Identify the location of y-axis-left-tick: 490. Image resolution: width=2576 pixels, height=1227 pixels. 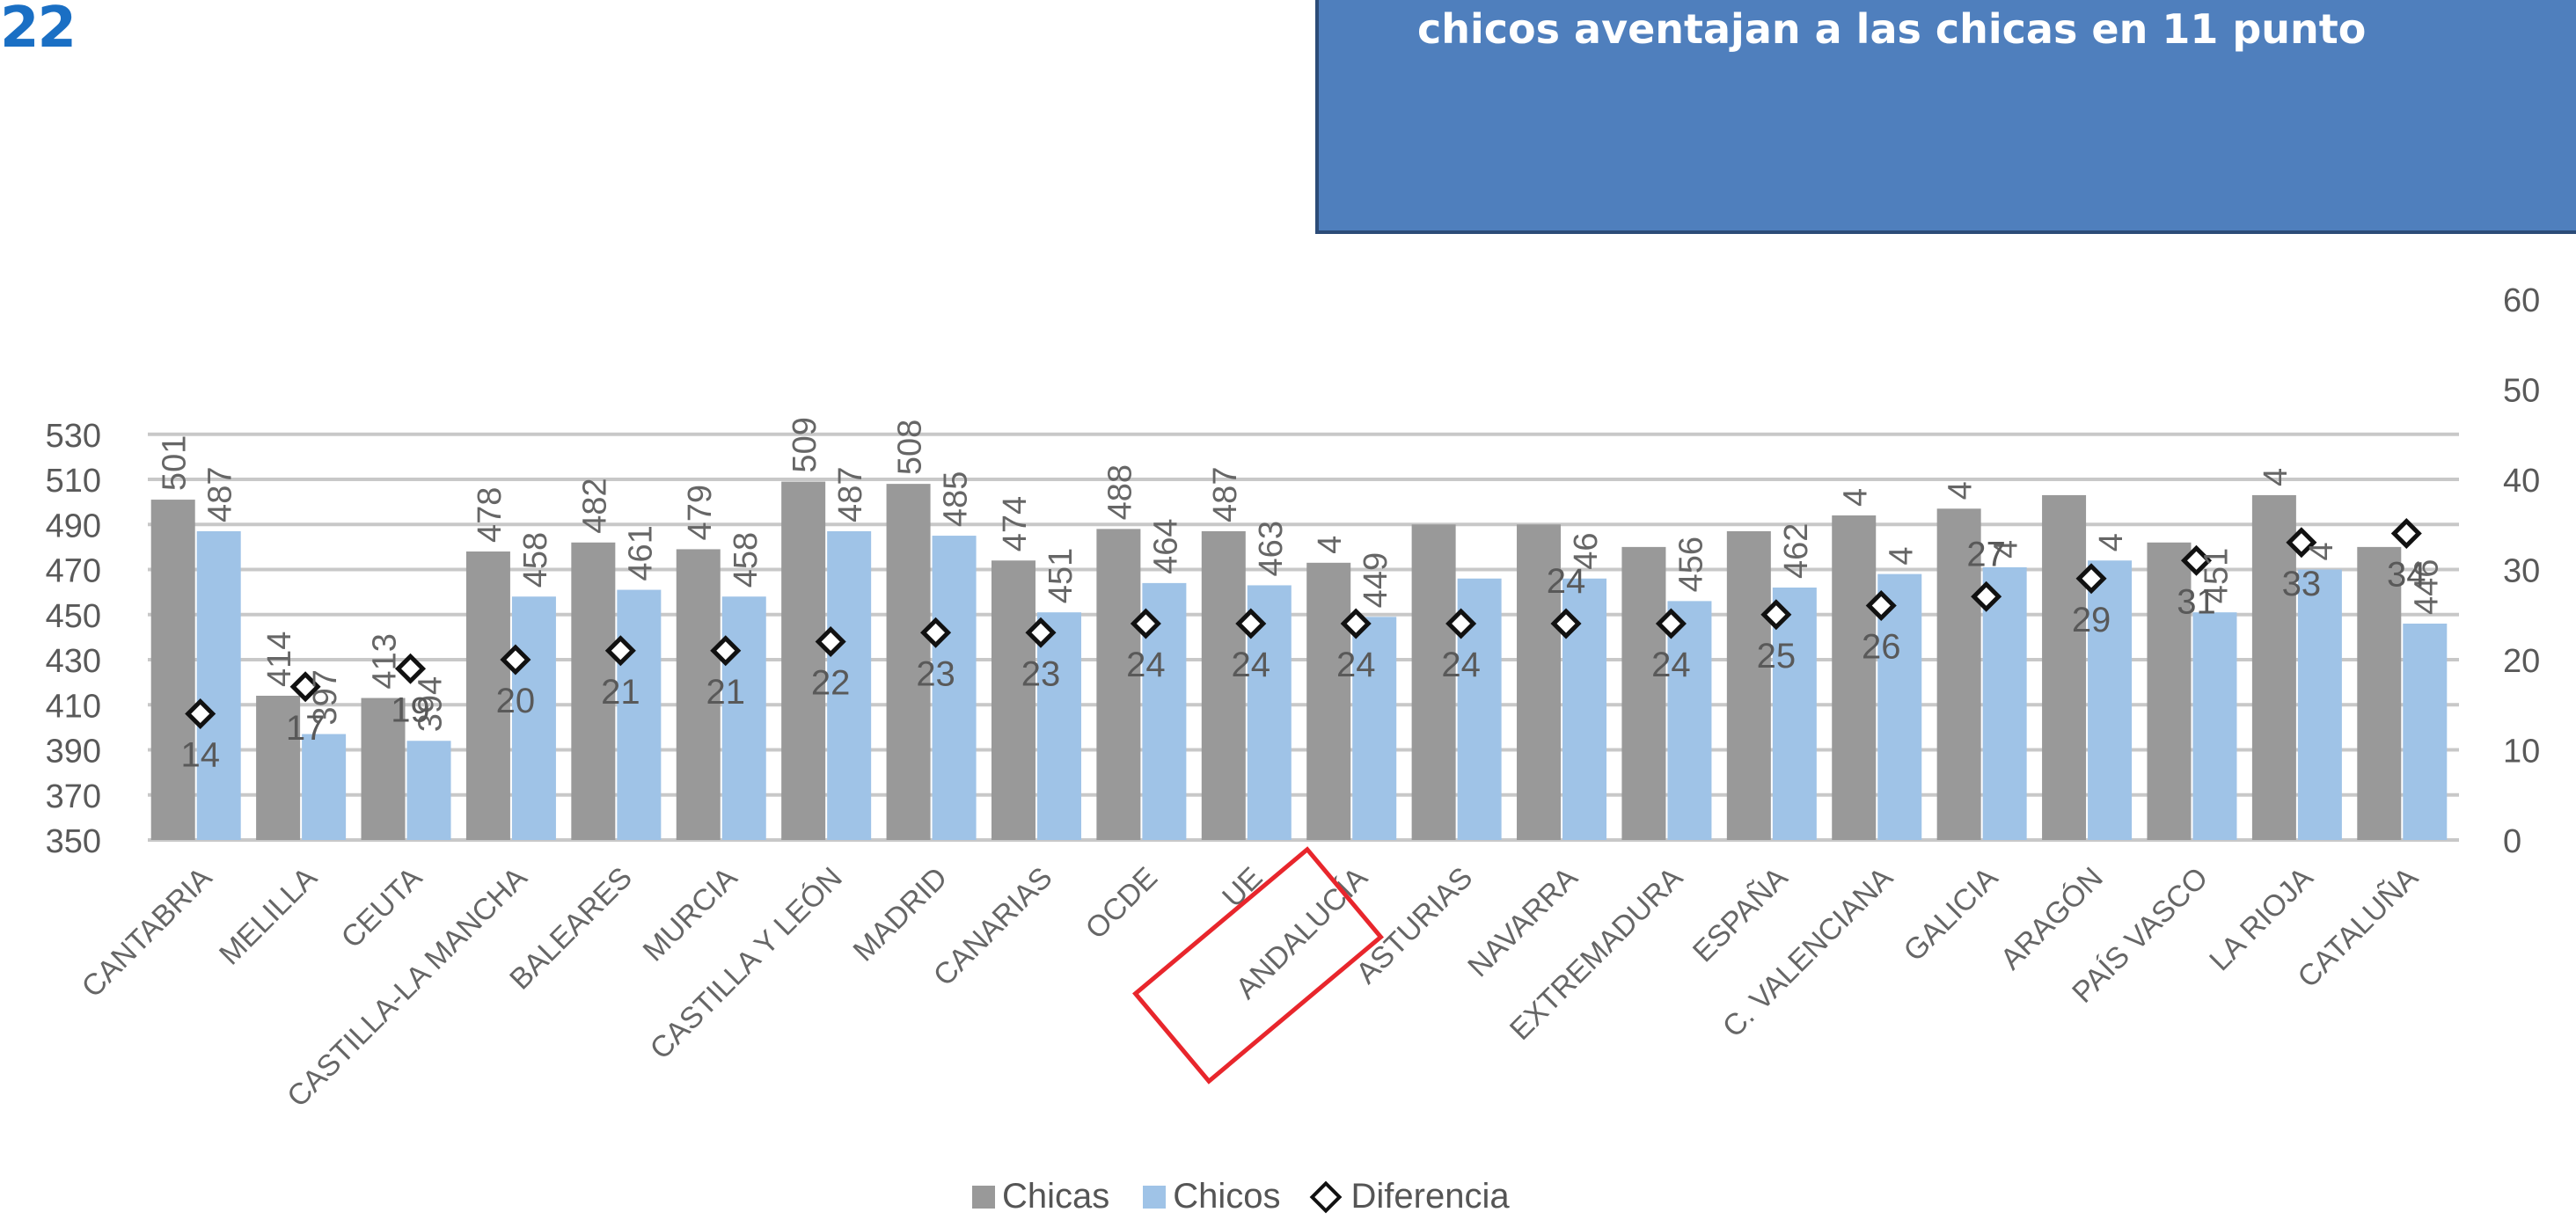
(73, 526).